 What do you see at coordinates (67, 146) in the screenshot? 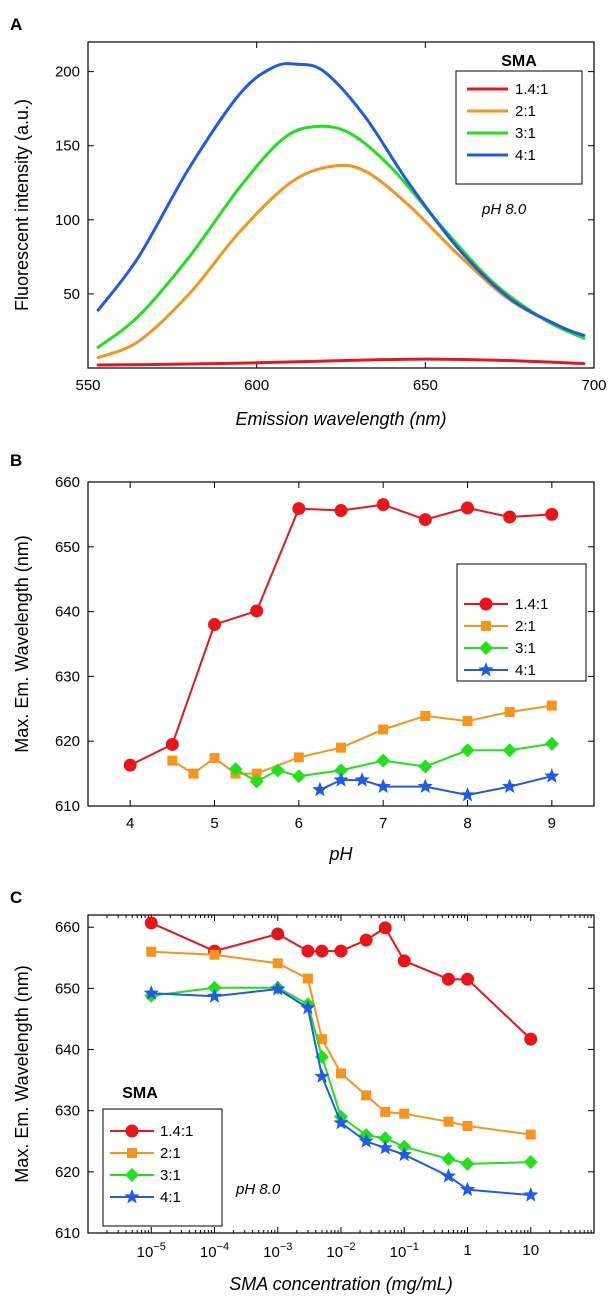
I see `y-tick-label: 150` at bounding box center [67, 146].